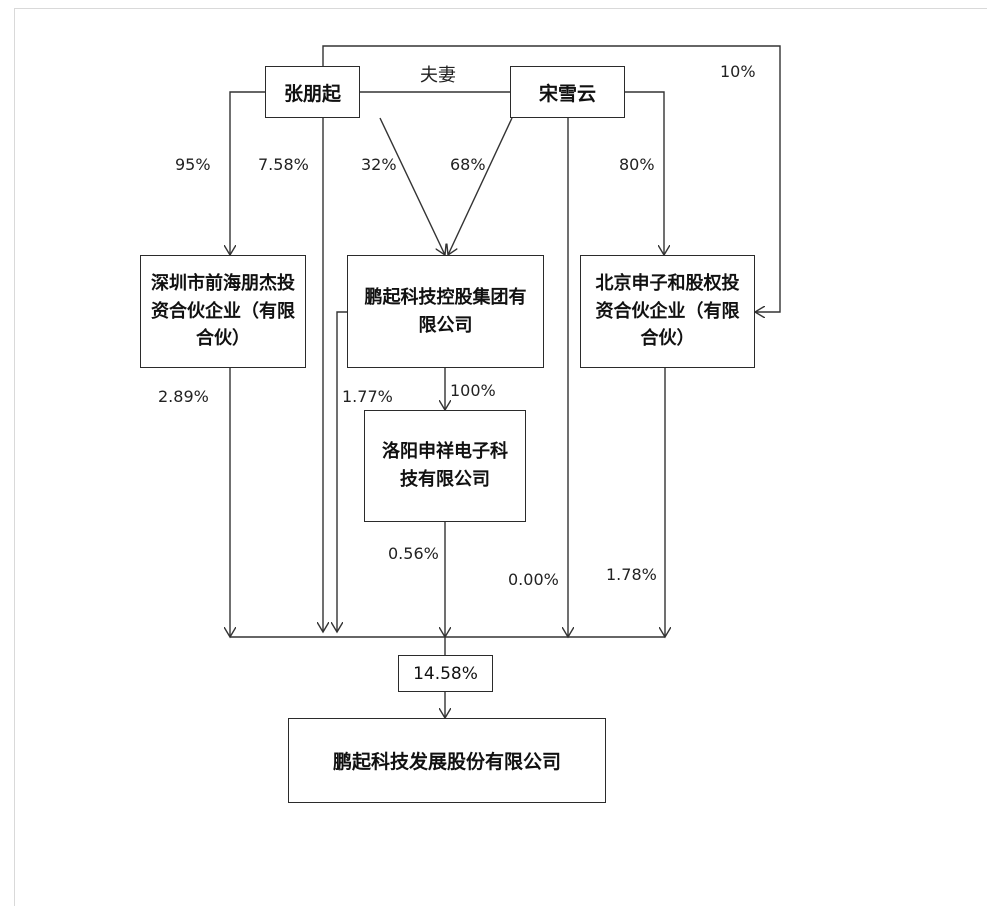 The image size is (987, 906). I want to click on total-percentage-box: 14.58%, so click(445, 673).